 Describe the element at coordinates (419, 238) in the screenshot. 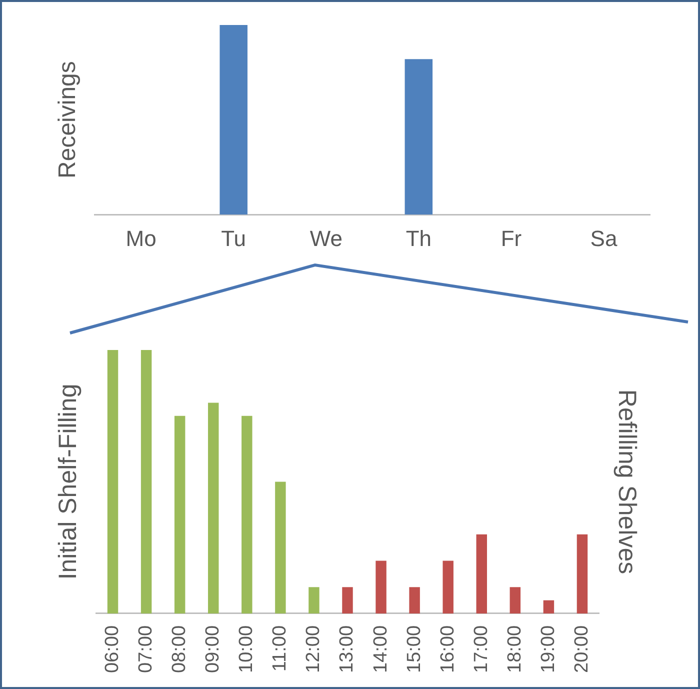

I see `x-tick-label: Th` at that location.